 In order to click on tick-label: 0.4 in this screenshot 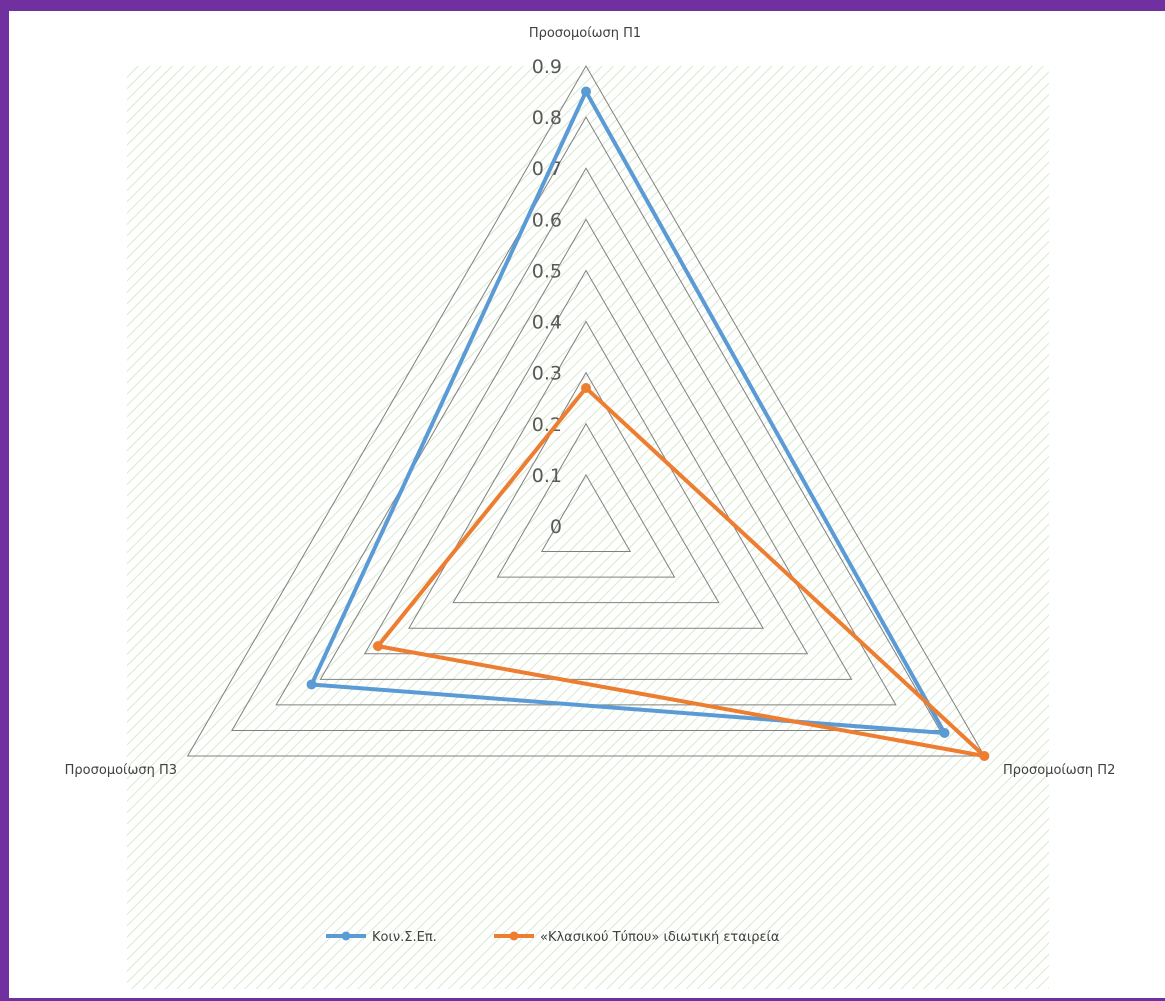, I will do `click(547, 323)`.